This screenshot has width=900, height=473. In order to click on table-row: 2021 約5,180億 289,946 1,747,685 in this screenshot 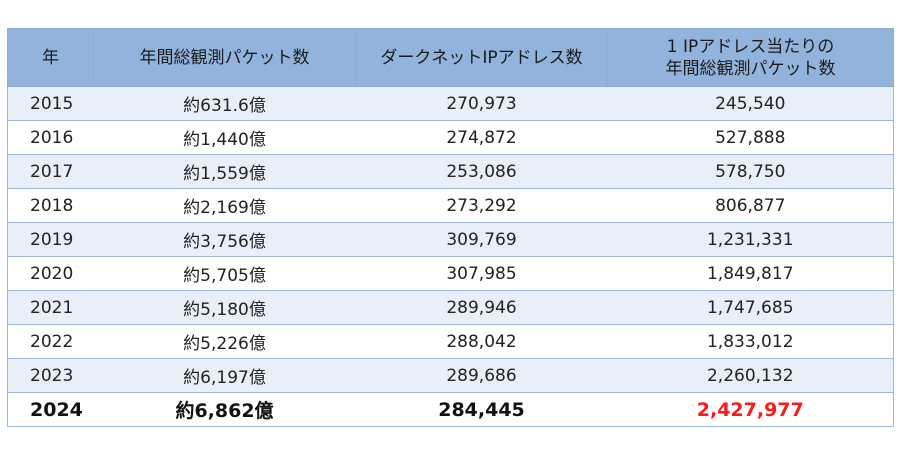, I will do `click(450, 307)`.